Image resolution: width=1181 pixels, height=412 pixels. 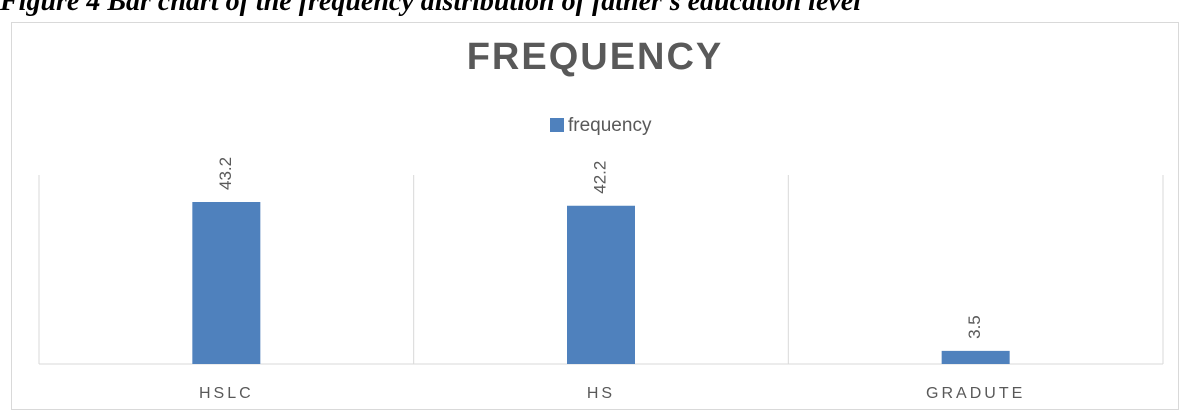 I want to click on data-label-hslc: 43.2, so click(x=225, y=173).